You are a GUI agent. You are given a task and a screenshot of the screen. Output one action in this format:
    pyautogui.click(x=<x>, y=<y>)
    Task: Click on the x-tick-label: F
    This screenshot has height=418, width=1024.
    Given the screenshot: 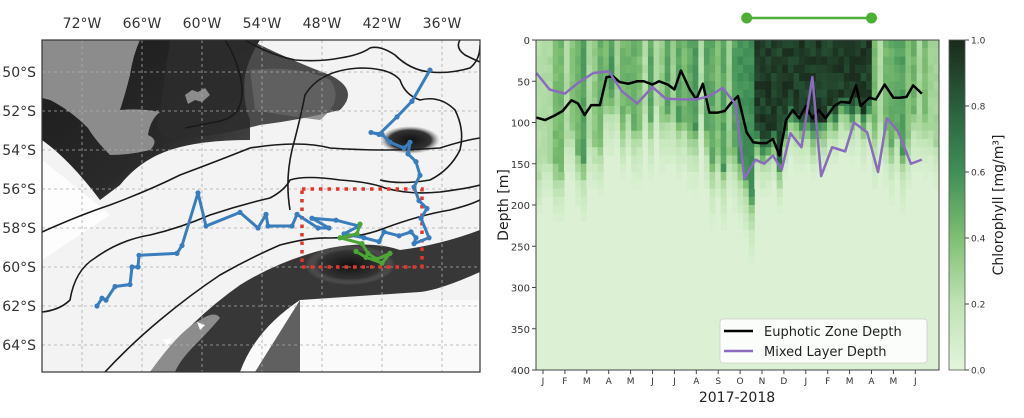 What is the action you would take?
    pyautogui.click(x=564, y=382)
    